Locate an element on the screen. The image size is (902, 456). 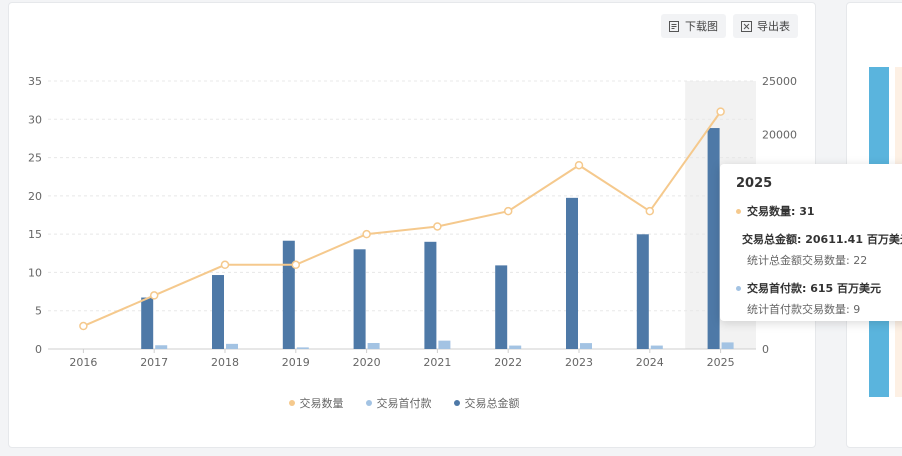
line-point-2017 is located at coordinates (154, 295).